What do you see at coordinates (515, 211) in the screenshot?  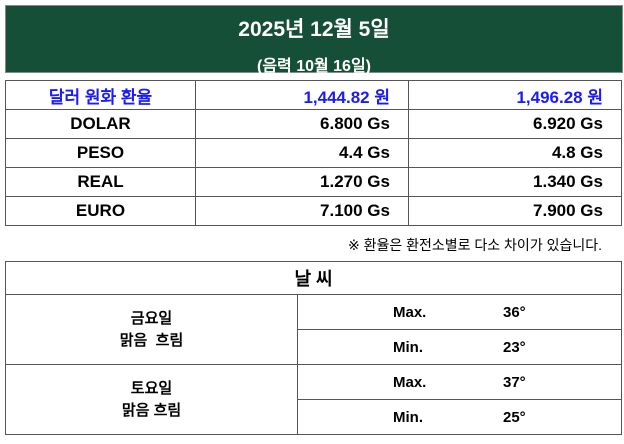 I see `sell-rate: 7.900 Gs` at bounding box center [515, 211].